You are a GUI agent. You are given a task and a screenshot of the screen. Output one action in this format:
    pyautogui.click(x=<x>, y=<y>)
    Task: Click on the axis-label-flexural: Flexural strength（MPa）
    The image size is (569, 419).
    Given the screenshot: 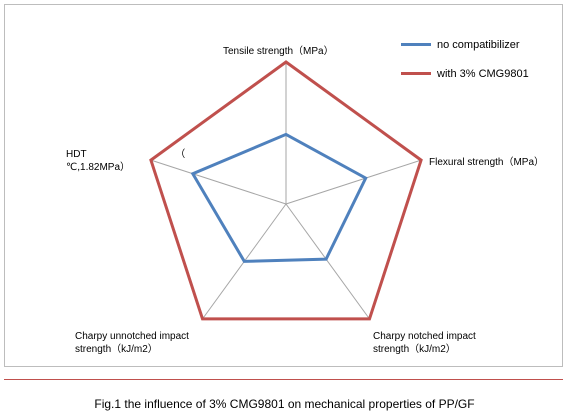 What is the action you would take?
    pyautogui.click(x=487, y=162)
    